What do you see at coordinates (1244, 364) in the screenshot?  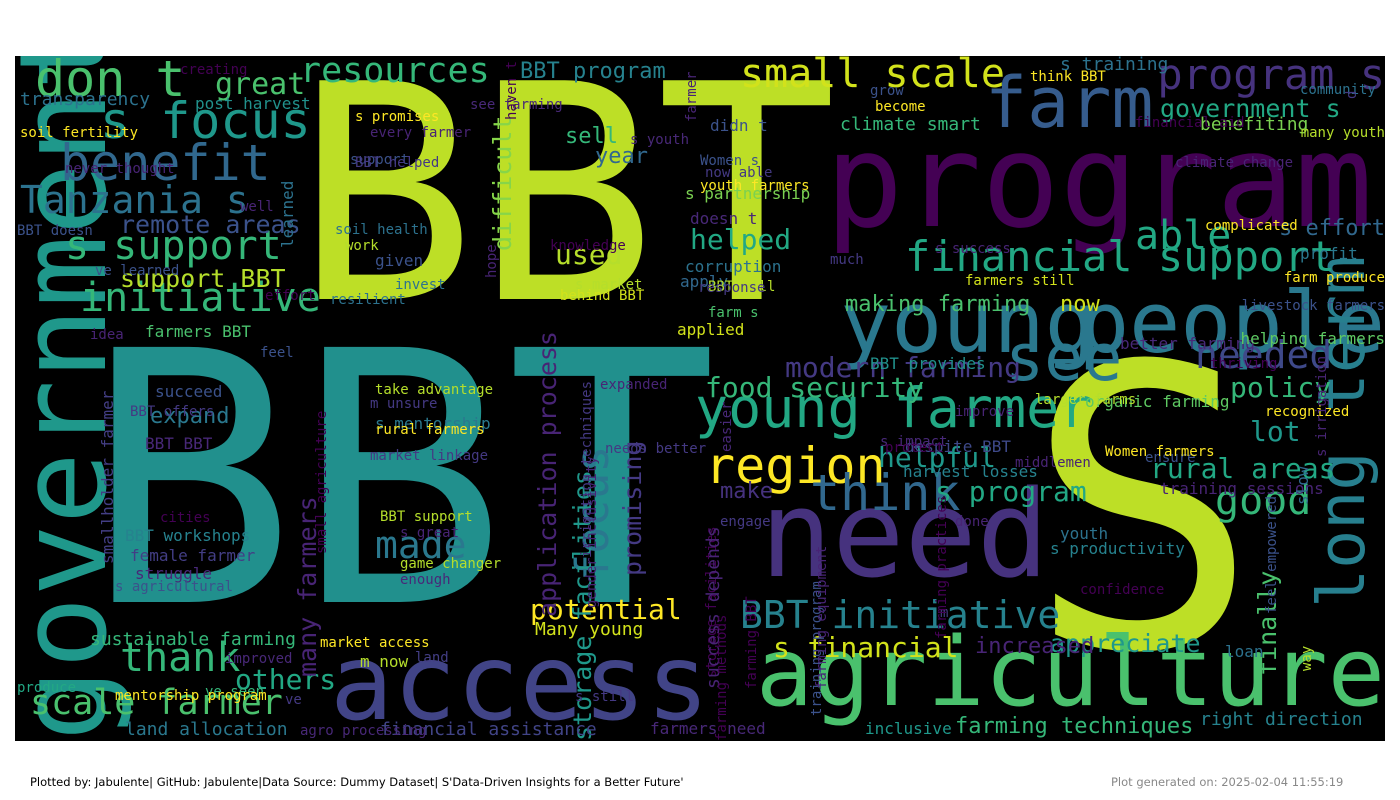 I see `cloud-word: thriving` at bounding box center [1244, 364].